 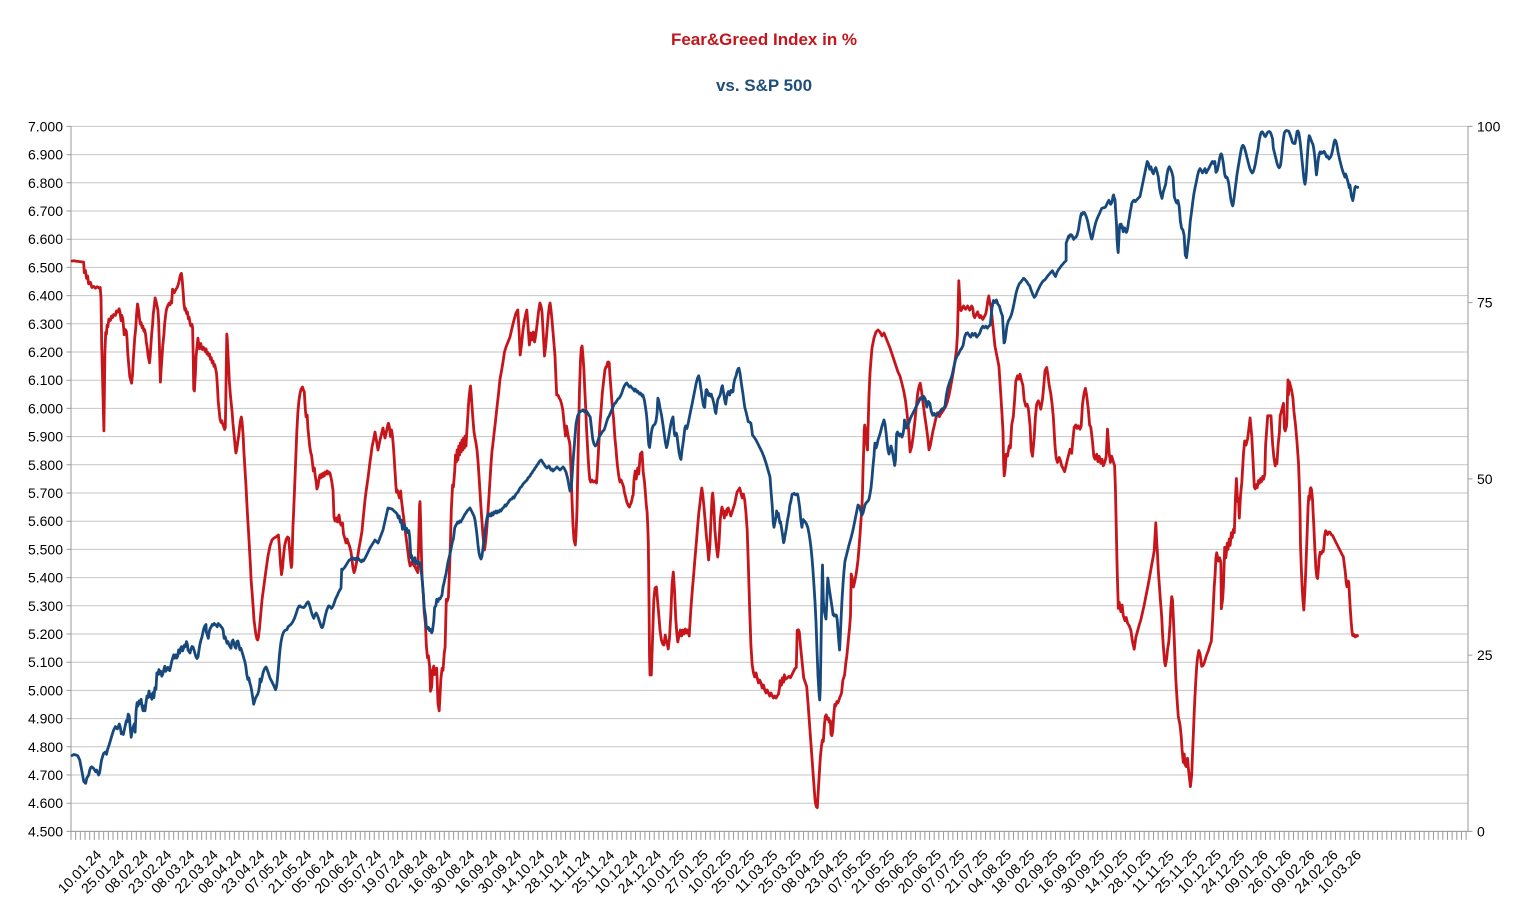 What do you see at coordinates (45, 296) in the screenshot?
I see `svg-text: 6.400` at bounding box center [45, 296].